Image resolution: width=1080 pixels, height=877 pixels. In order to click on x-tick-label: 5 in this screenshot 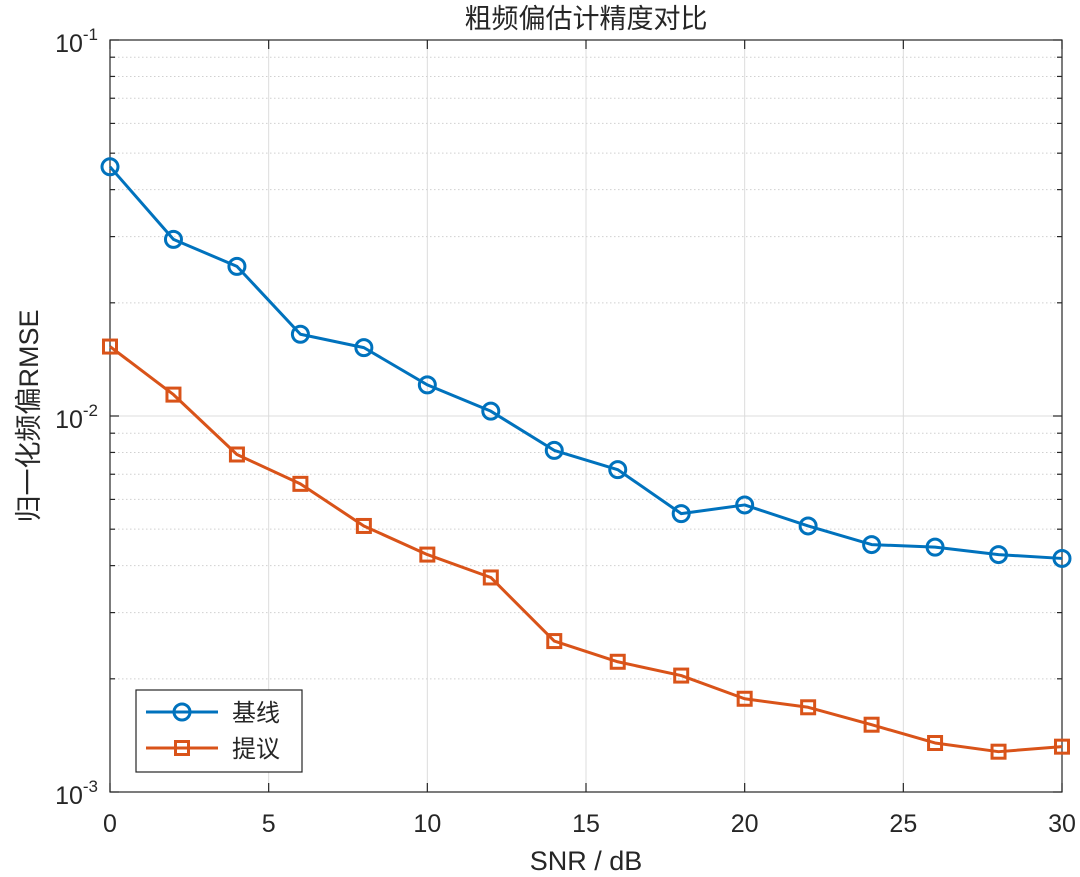, I will do `click(269, 824)`.